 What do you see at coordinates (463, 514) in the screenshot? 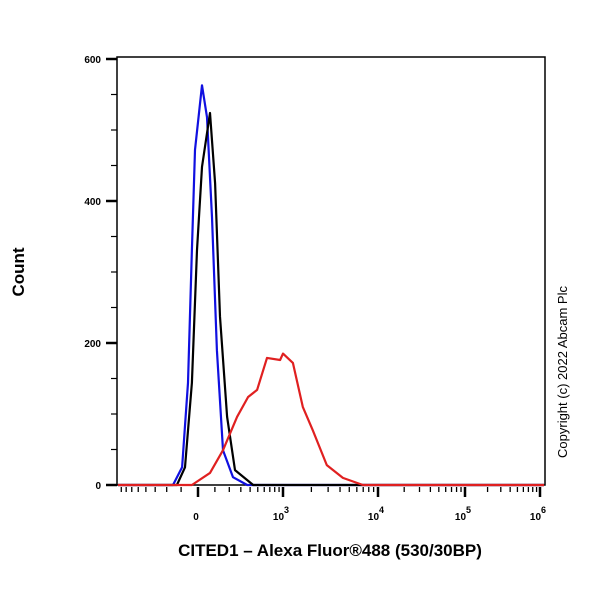
I see `x-tick-label: 10⁵` at bounding box center [463, 514].